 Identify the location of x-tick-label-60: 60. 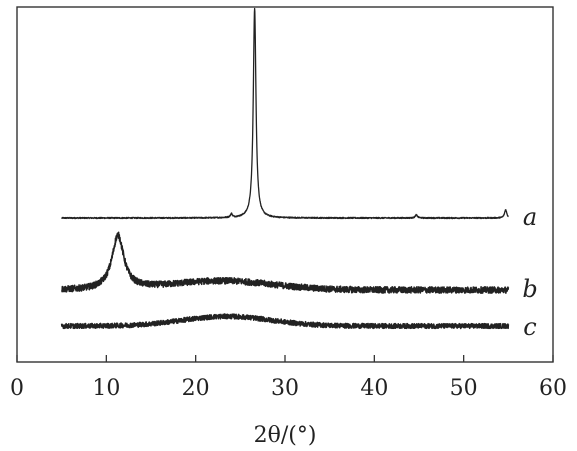
(553, 388).